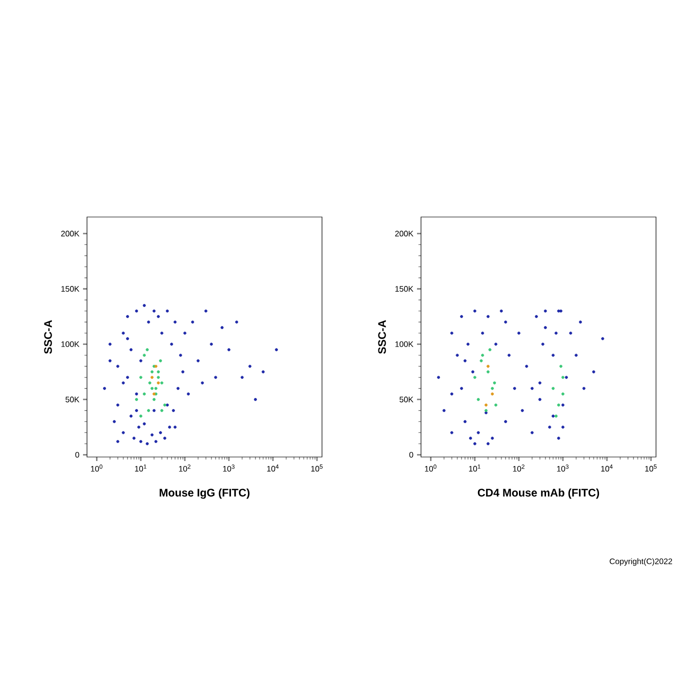  What do you see at coordinates (641, 562) in the screenshot?
I see `text: Copyright(C)2022` at bounding box center [641, 562].